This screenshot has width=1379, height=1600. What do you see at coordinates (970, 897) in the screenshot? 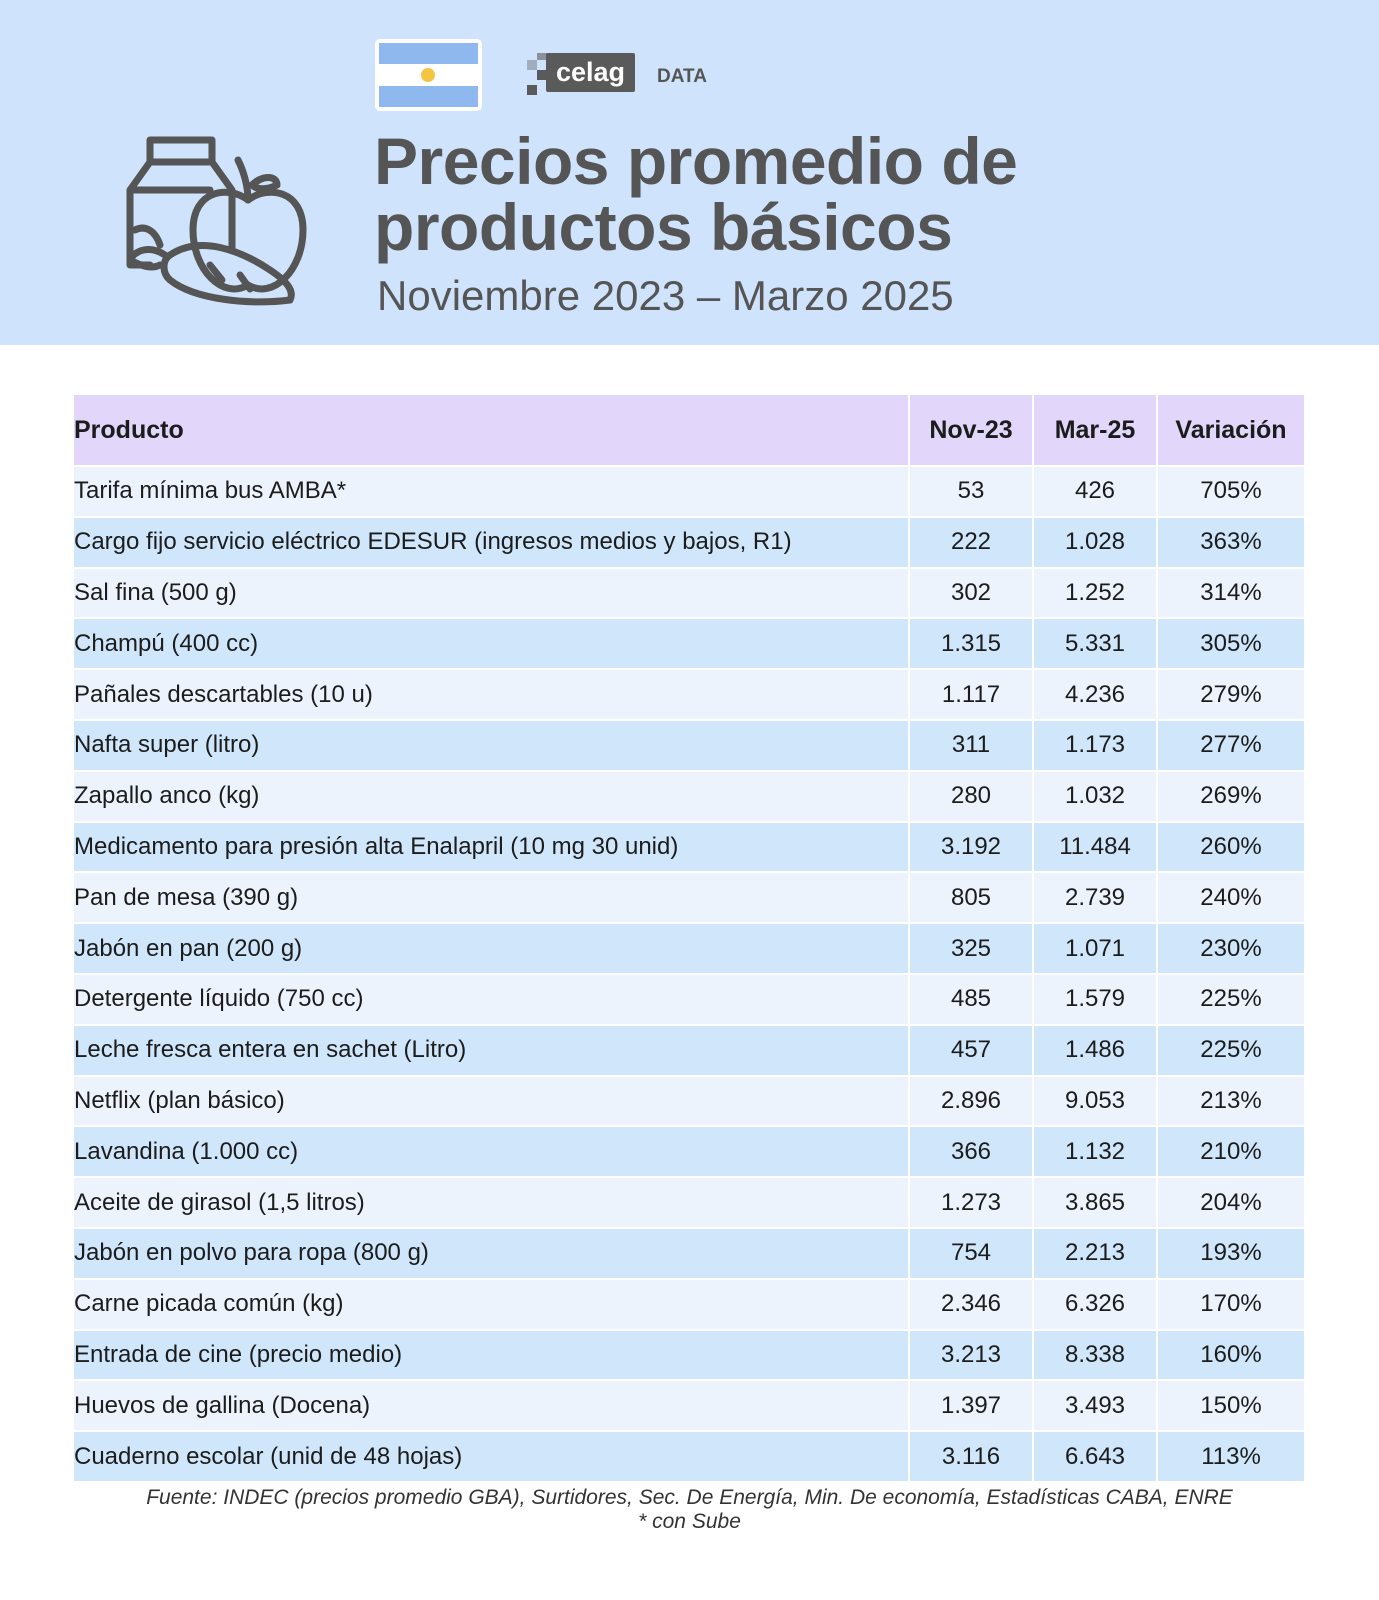
I see `price-cell: 805` at bounding box center [970, 897].